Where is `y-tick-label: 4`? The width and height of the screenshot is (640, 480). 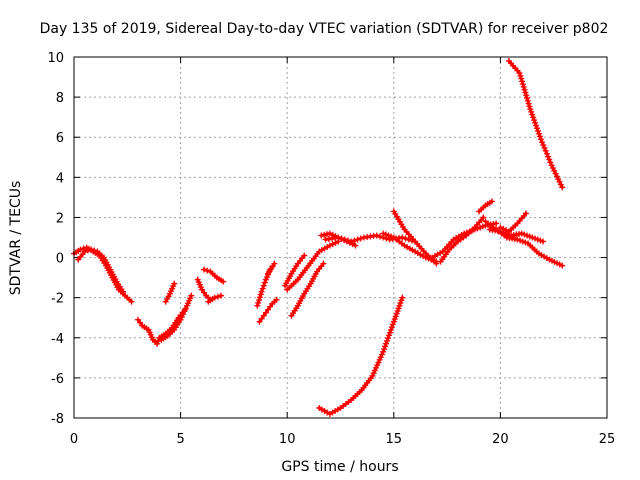
y-tick-label: 4 is located at coordinates (60, 178).